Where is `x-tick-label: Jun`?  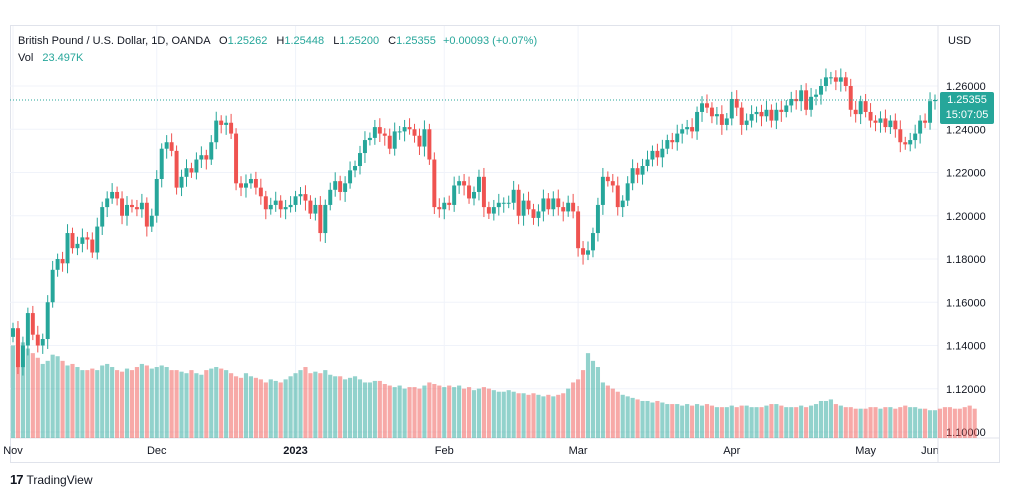
x-tick-label: Jun is located at coordinates (930, 451).